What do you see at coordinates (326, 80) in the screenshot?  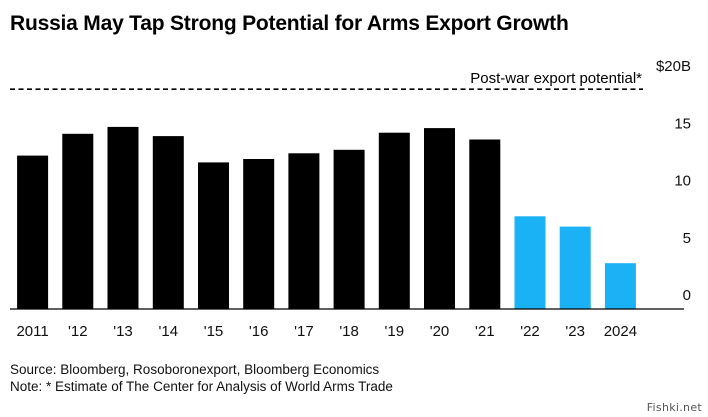 I see `reference-layer: Post-war export potential*` at bounding box center [326, 80].